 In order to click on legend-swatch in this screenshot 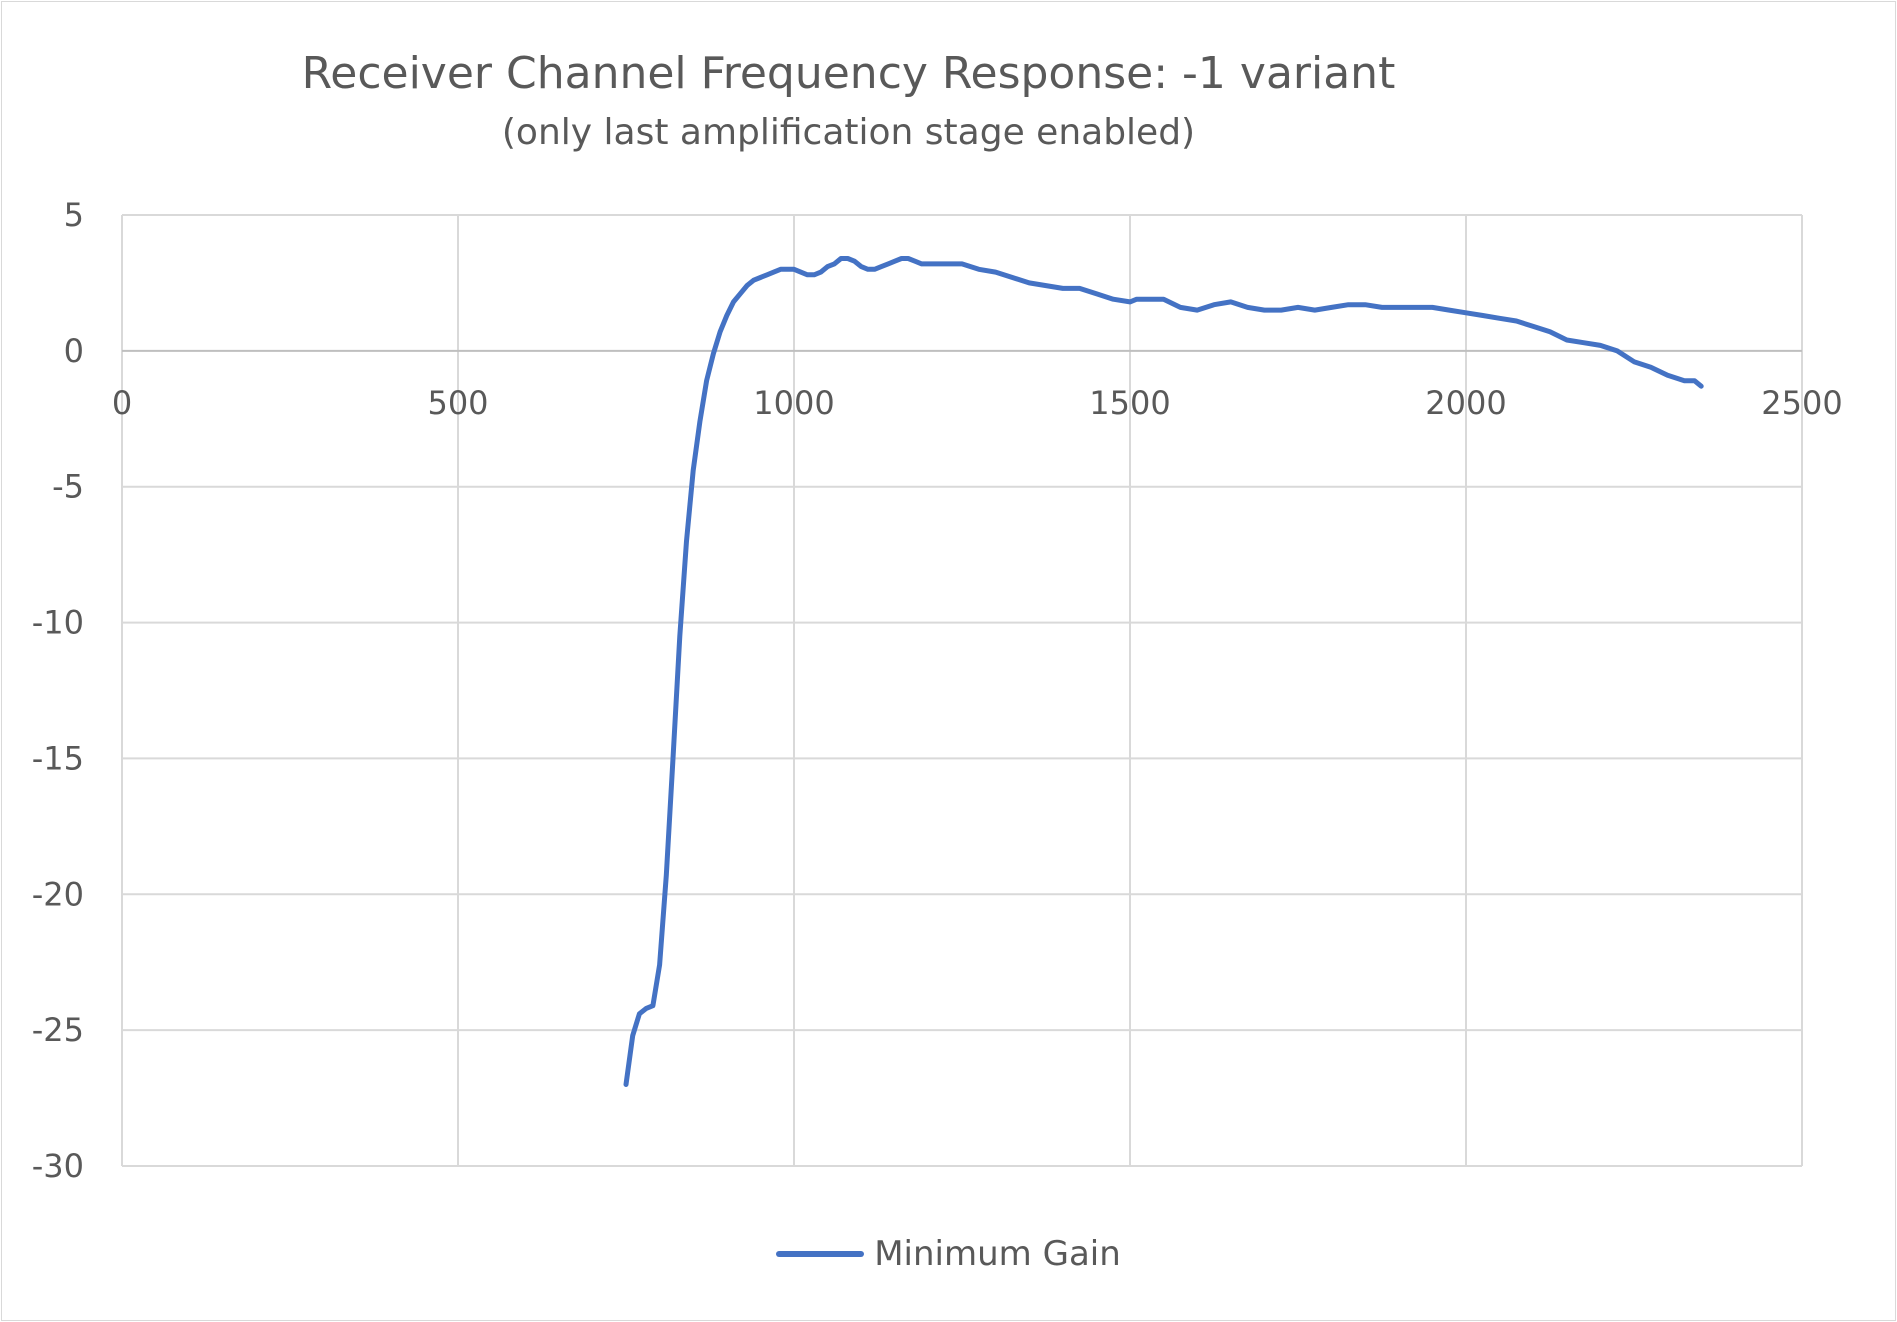, I will do `click(820, 1254)`.